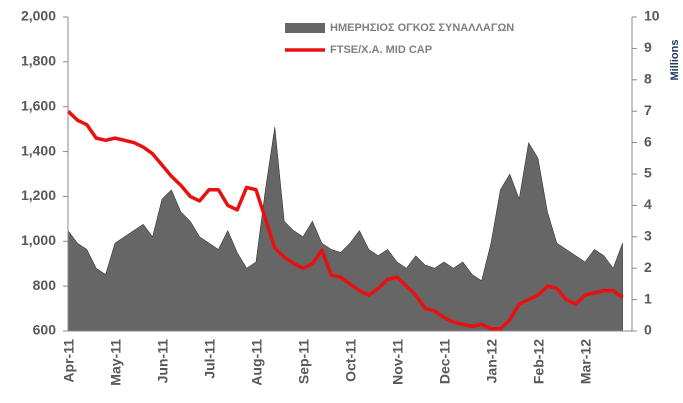 The width and height of the screenshot is (683, 403). What do you see at coordinates (305, 28) in the screenshot?
I see `legend-swatch` at bounding box center [305, 28].